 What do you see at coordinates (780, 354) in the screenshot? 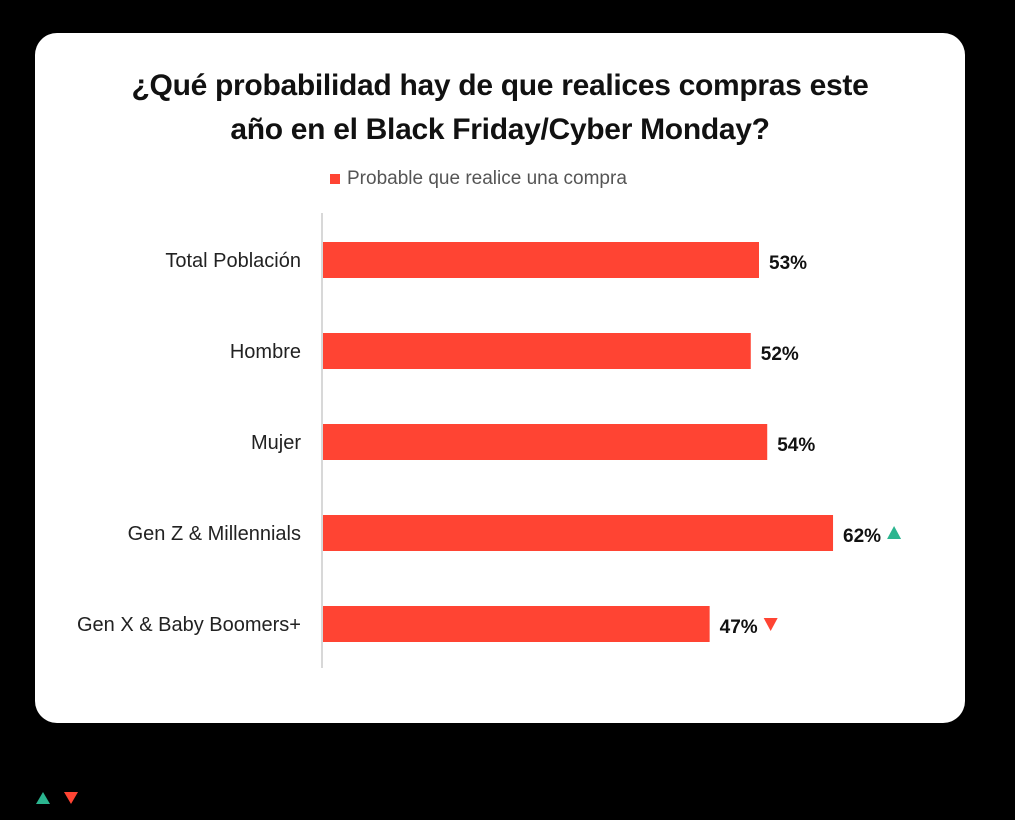
I see `value-label: 52%` at bounding box center [780, 354].